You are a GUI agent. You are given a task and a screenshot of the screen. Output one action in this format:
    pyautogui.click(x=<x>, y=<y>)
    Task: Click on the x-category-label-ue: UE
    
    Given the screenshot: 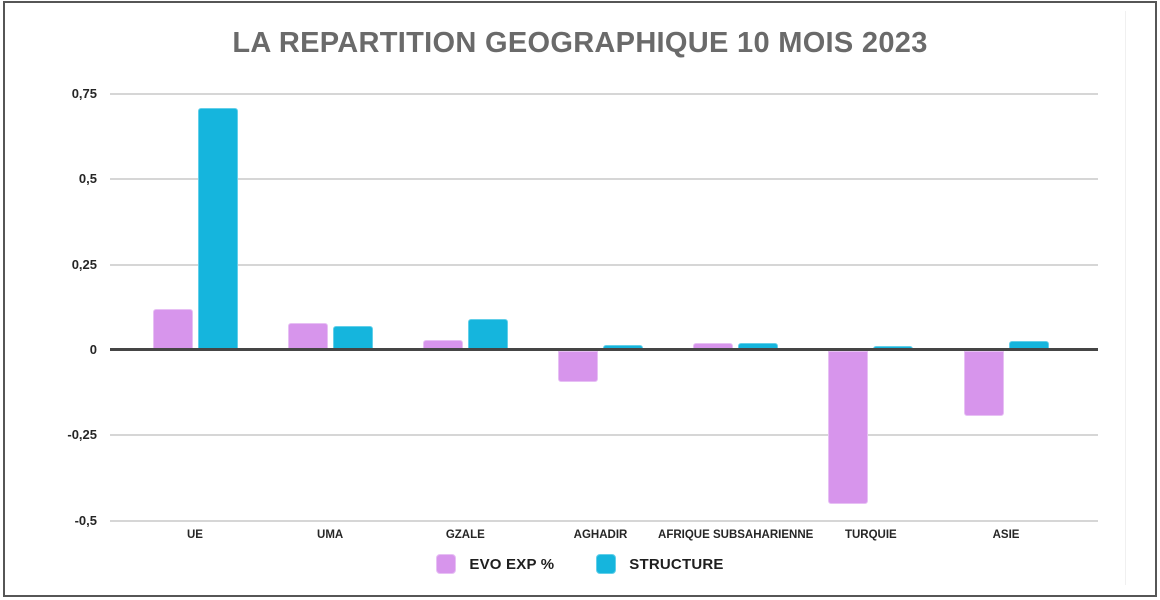 What is the action you would take?
    pyautogui.click(x=195, y=535)
    